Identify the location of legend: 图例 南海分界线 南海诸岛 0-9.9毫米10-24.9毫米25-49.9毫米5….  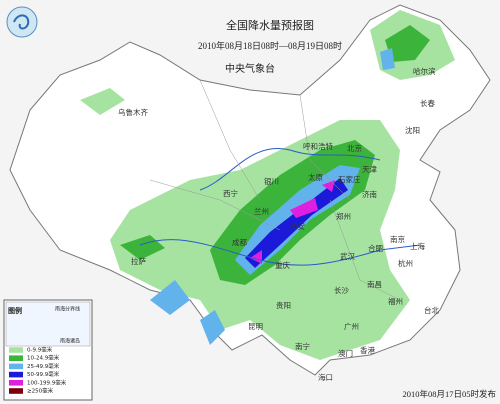
(48, 350).